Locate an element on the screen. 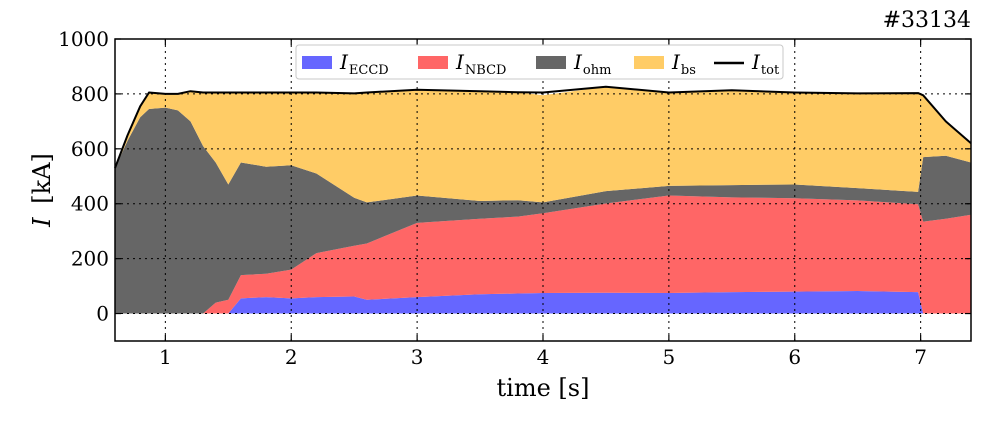 The width and height of the screenshot is (1000, 437). shot-number-label: #33134 is located at coordinates (927, 20).